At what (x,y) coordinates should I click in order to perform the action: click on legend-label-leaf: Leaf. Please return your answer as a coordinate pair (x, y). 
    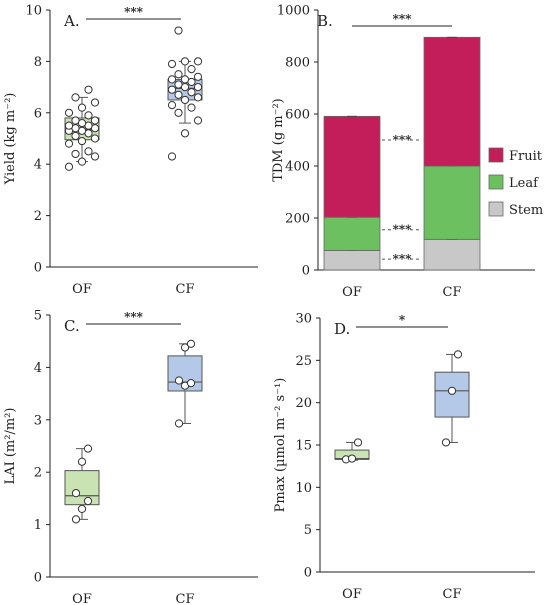
    Looking at the image, I should click on (524, 183).